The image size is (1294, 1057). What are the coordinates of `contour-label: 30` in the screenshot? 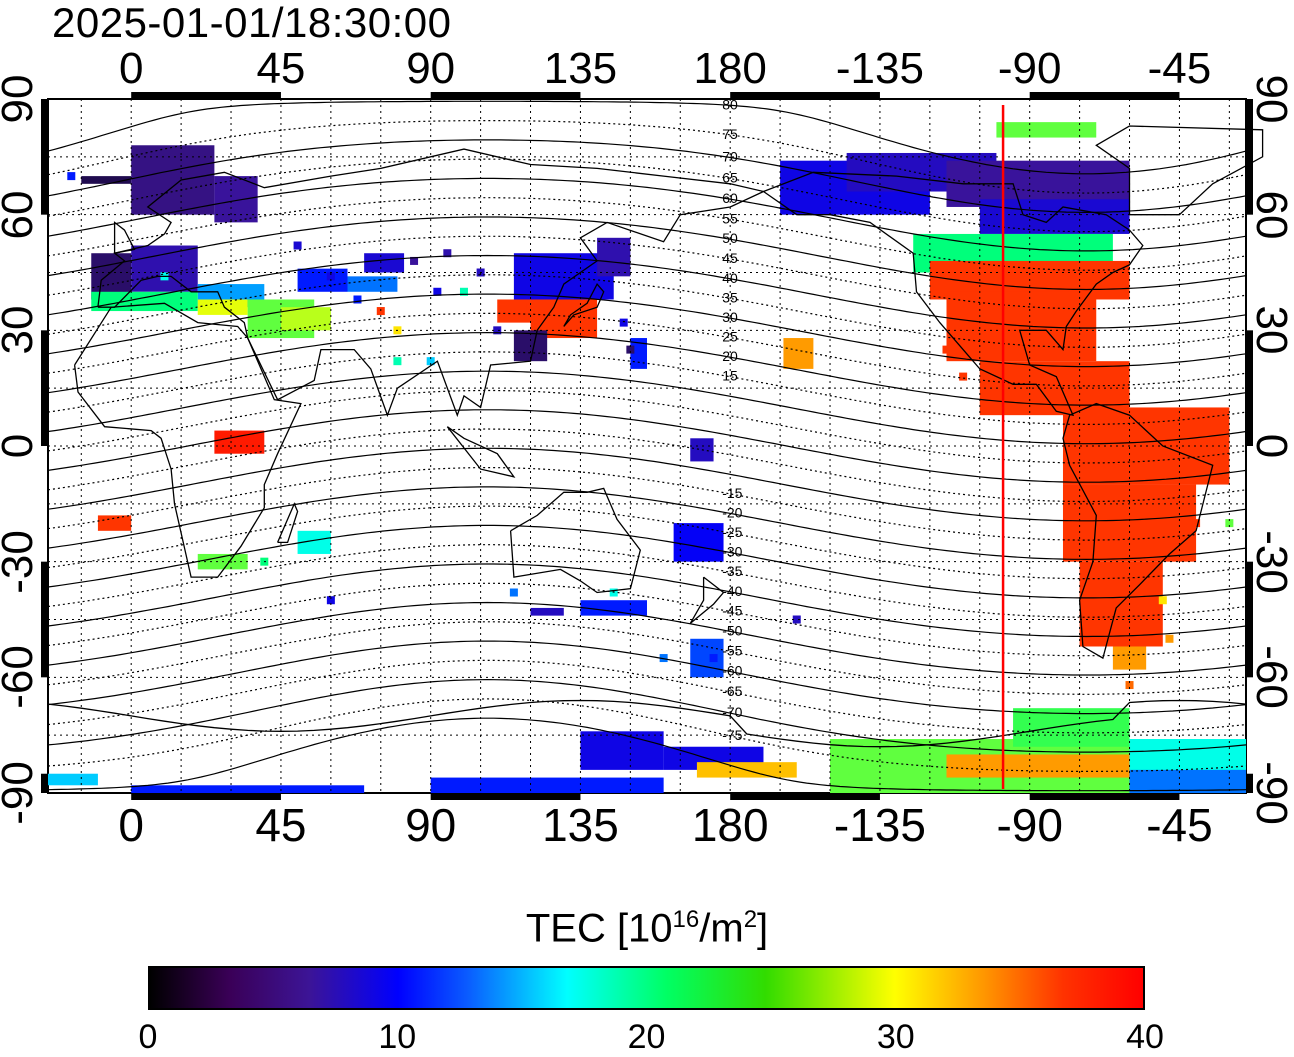 It's located at (730, 317).